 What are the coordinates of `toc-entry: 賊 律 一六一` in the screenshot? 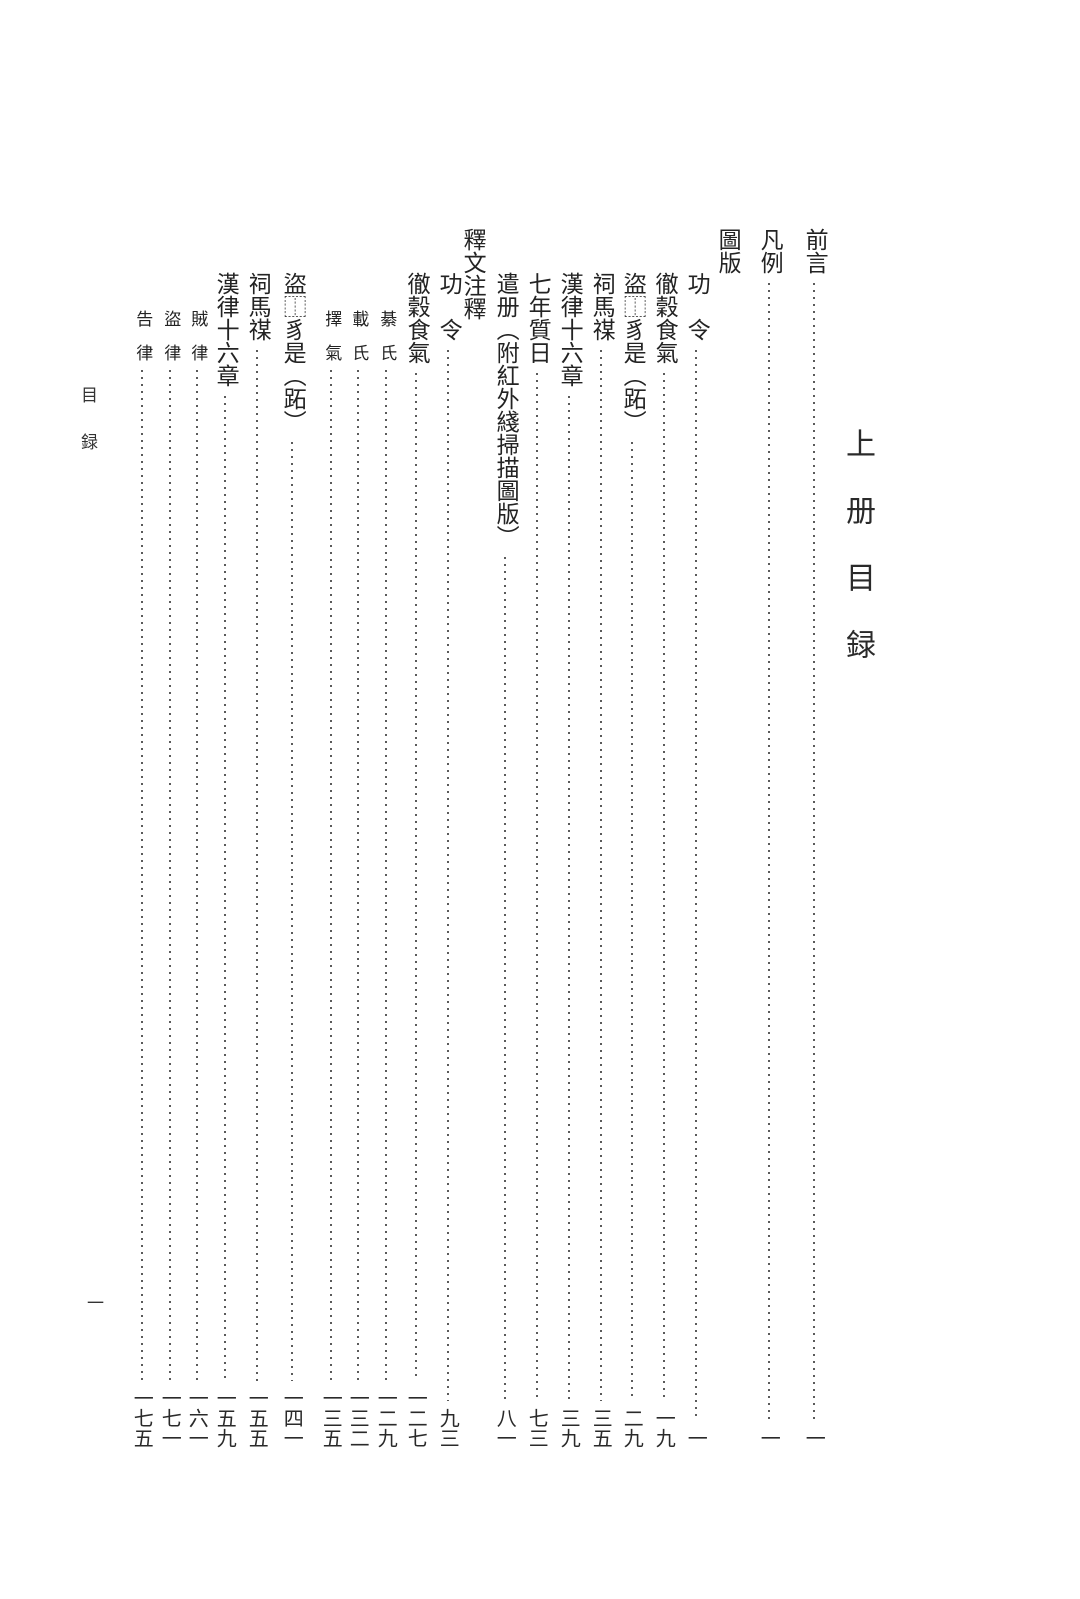 It's located at (197, 879).